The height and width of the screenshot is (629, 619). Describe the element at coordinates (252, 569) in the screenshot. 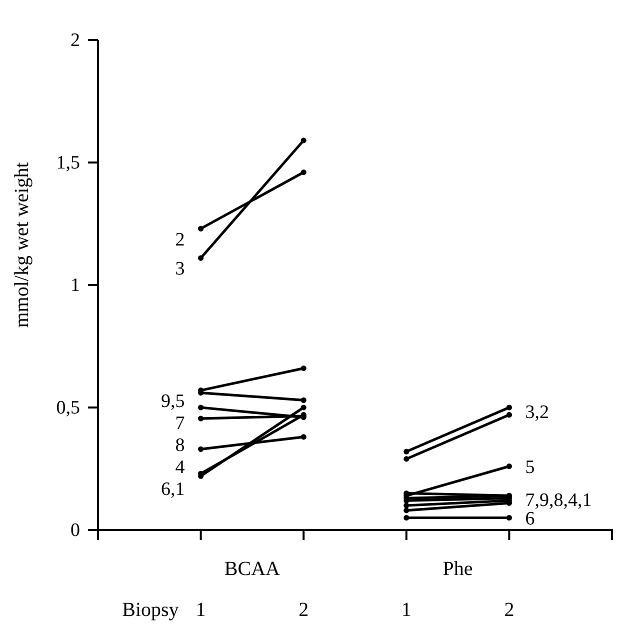

I see `text: BCAA` at that location.